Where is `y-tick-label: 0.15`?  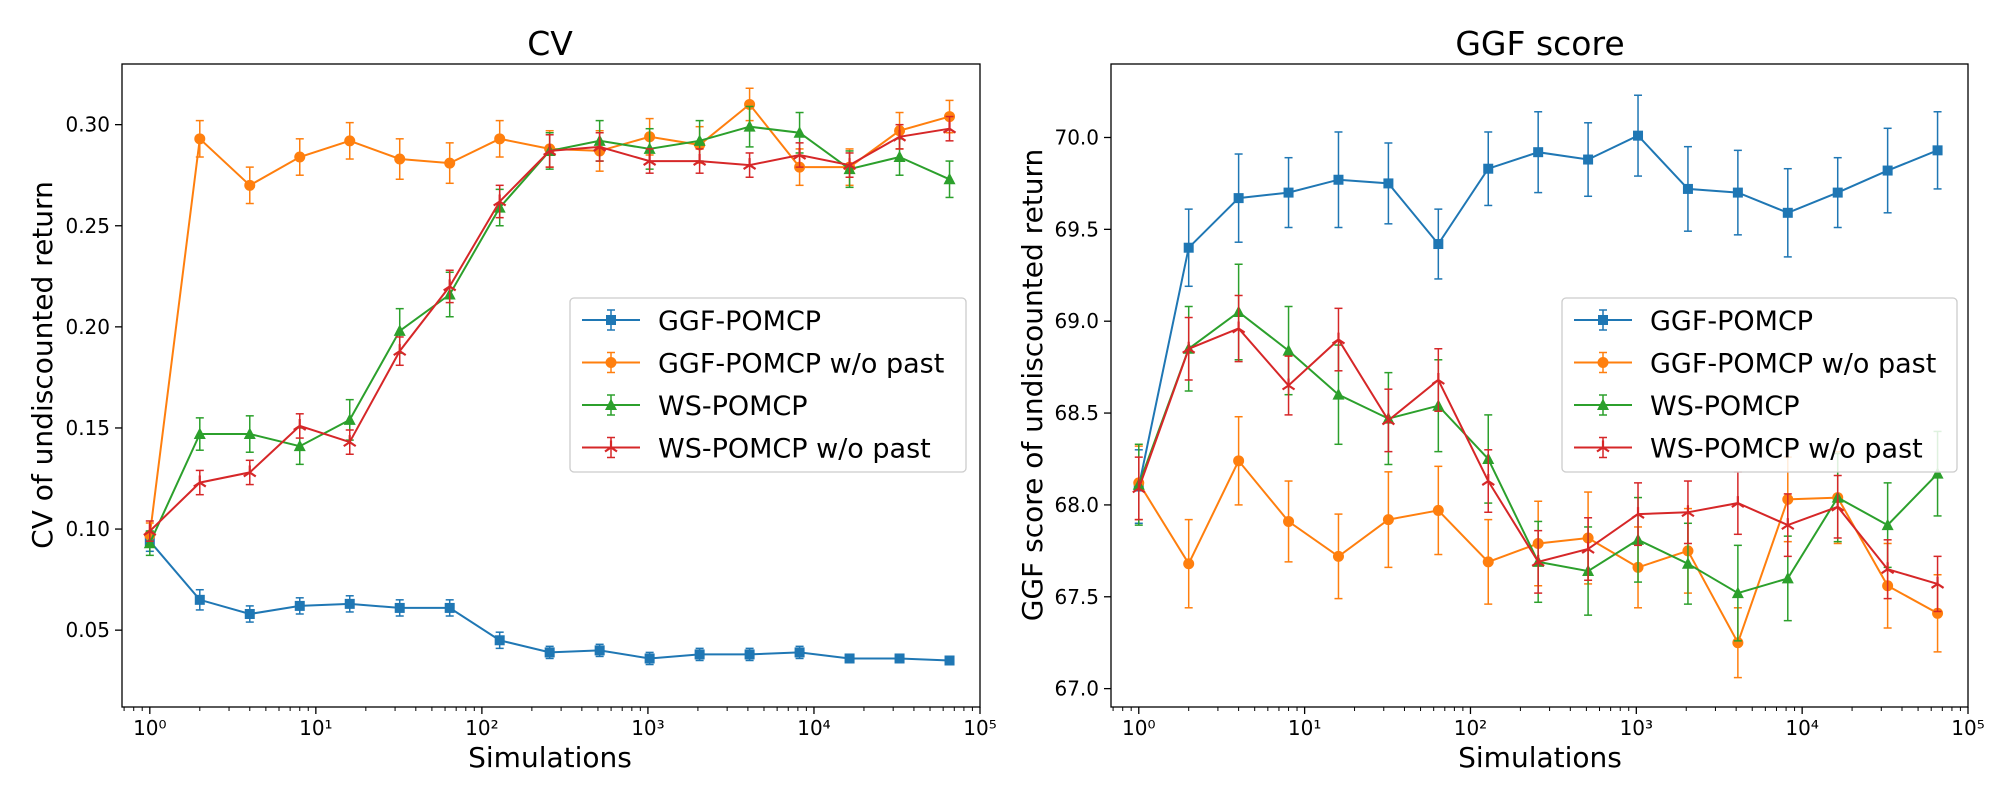
y-tick-label: 0.15 is located at coordinates (87, 428).